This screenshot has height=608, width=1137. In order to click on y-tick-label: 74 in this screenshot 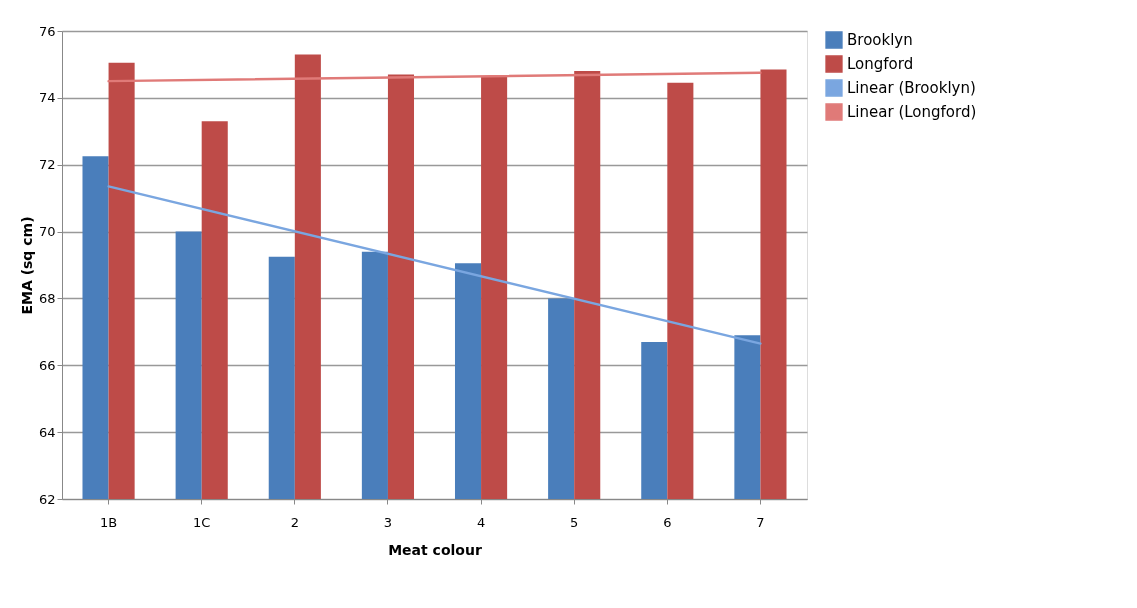, I will do `click(47, 98)`.